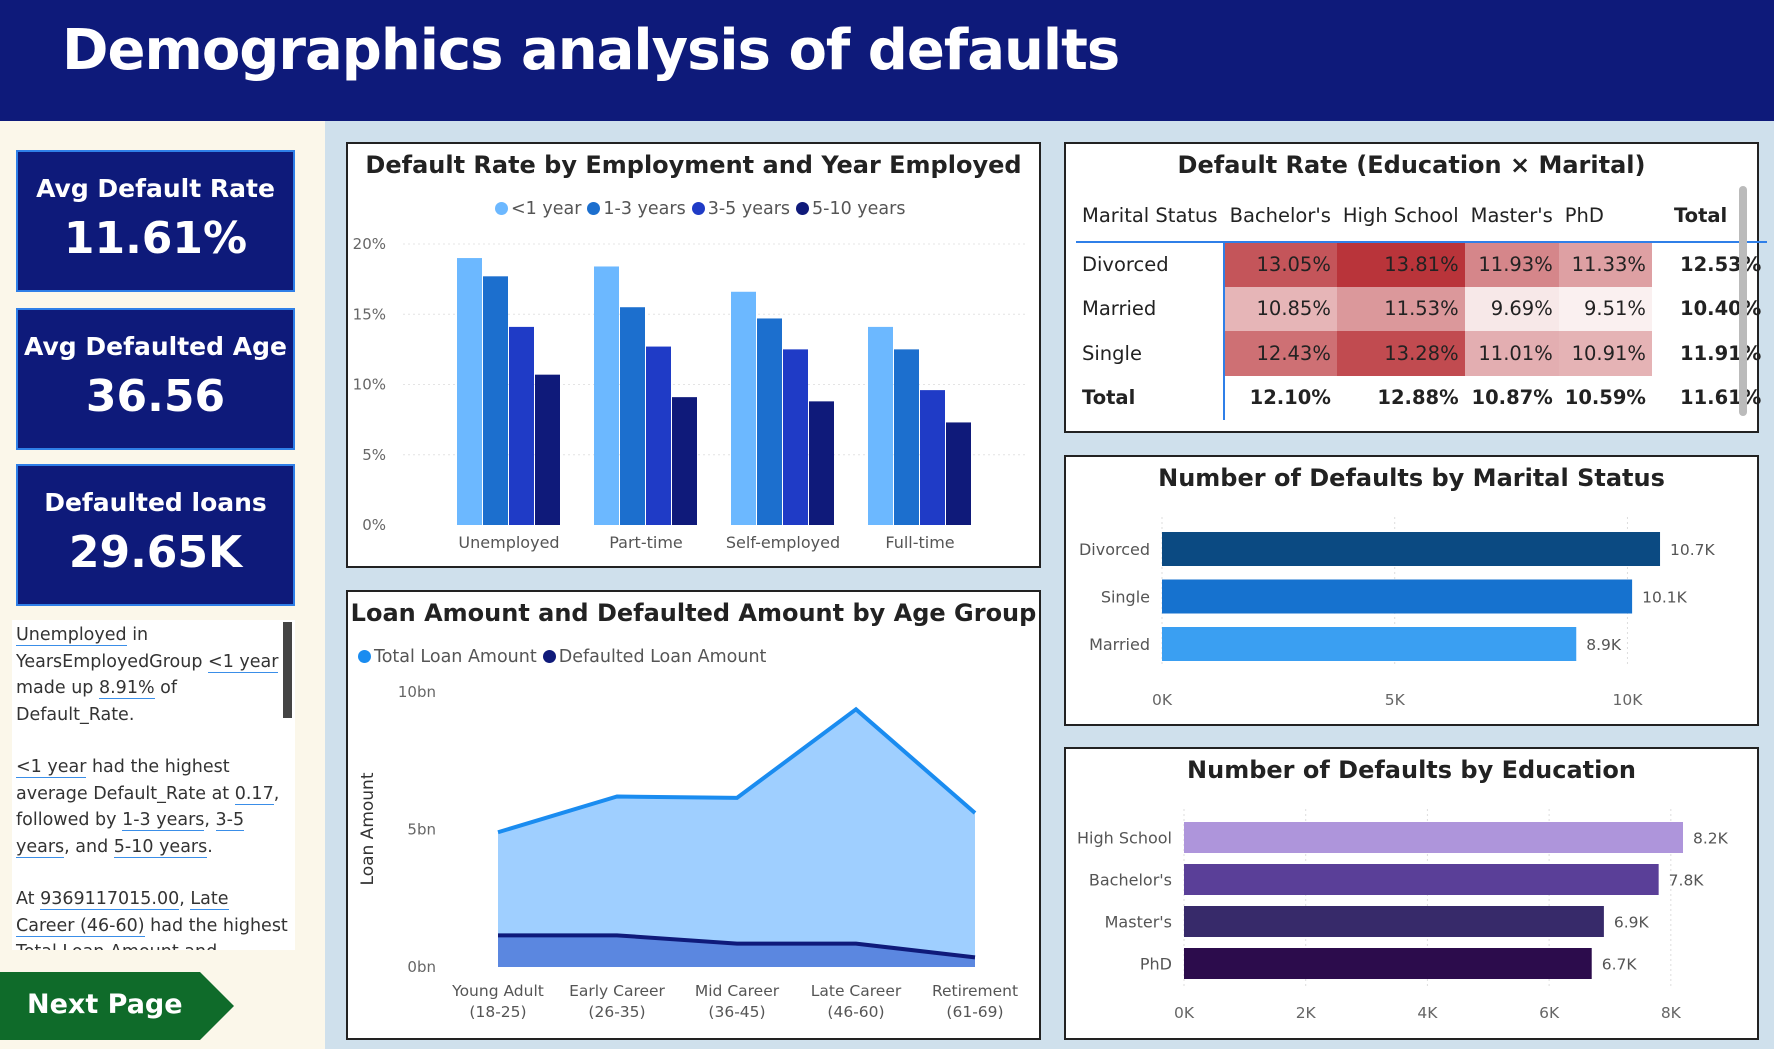 The image size is (1774, 1049). I want to click on y-tick-label: 20%, so click(369, 244).